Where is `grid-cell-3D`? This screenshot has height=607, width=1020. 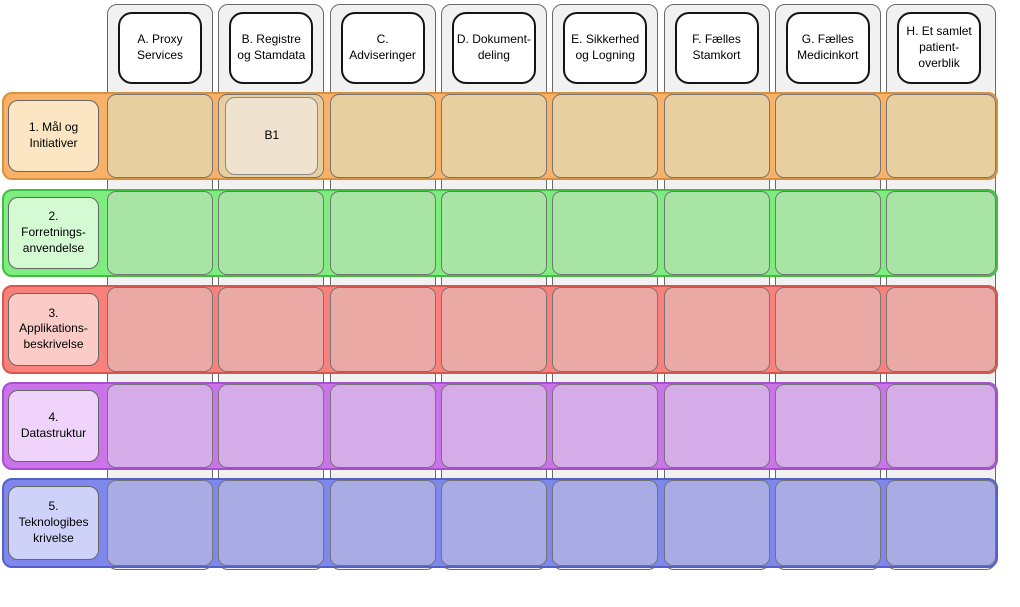 grid-cell-3D is located at coordinates (493, 329).